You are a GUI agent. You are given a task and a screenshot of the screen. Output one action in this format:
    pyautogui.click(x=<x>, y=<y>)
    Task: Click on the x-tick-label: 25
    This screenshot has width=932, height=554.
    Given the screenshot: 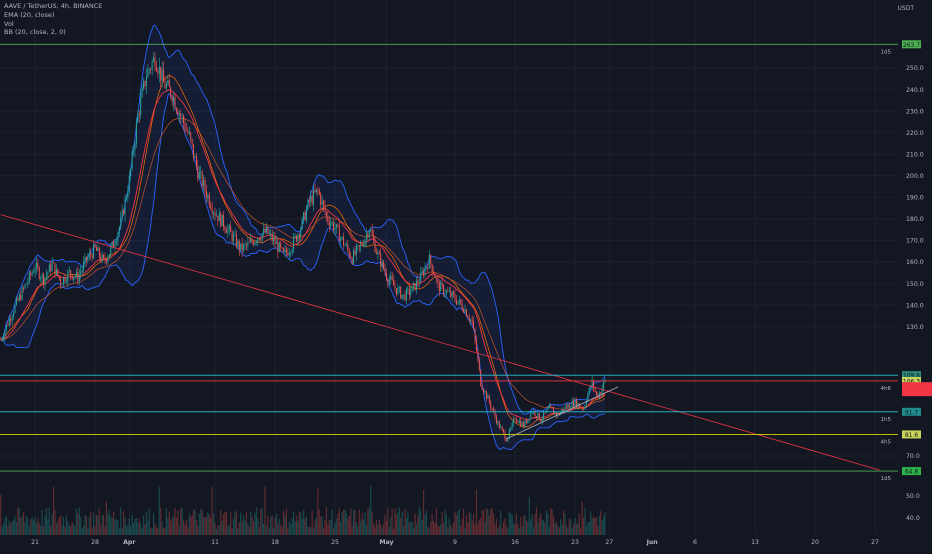 What is the action you would take?
    pyautogui.click(x=335, y=542)
    